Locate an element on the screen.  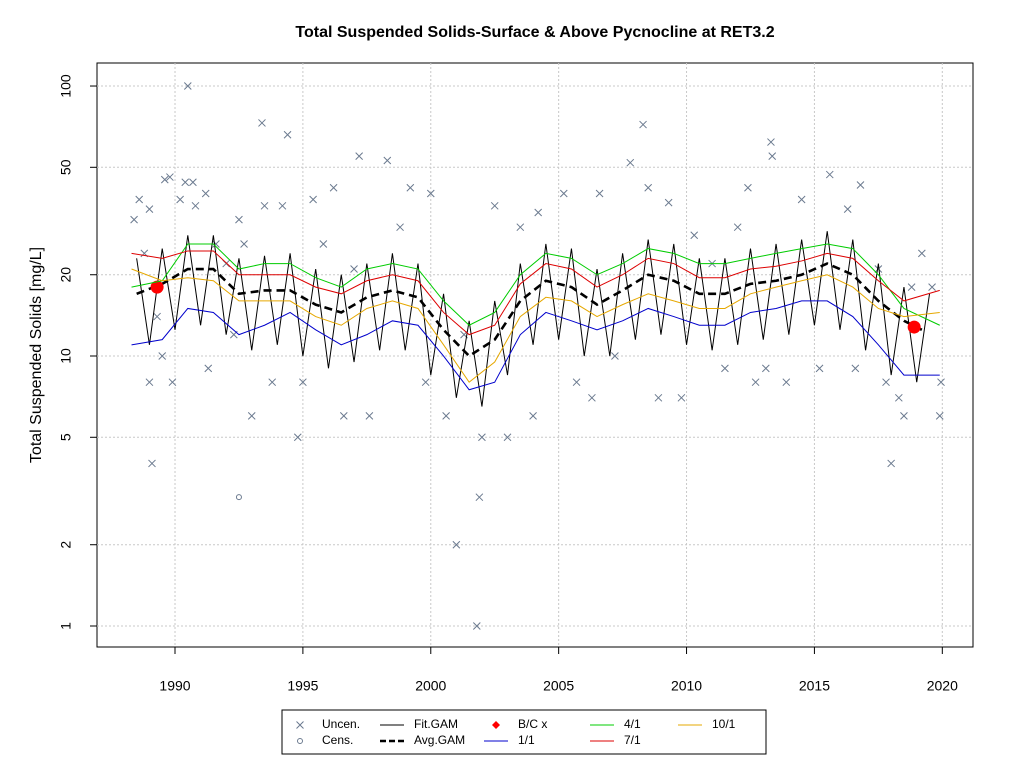
legend-label: Avg.GAM is located at coordinates (439, 740).